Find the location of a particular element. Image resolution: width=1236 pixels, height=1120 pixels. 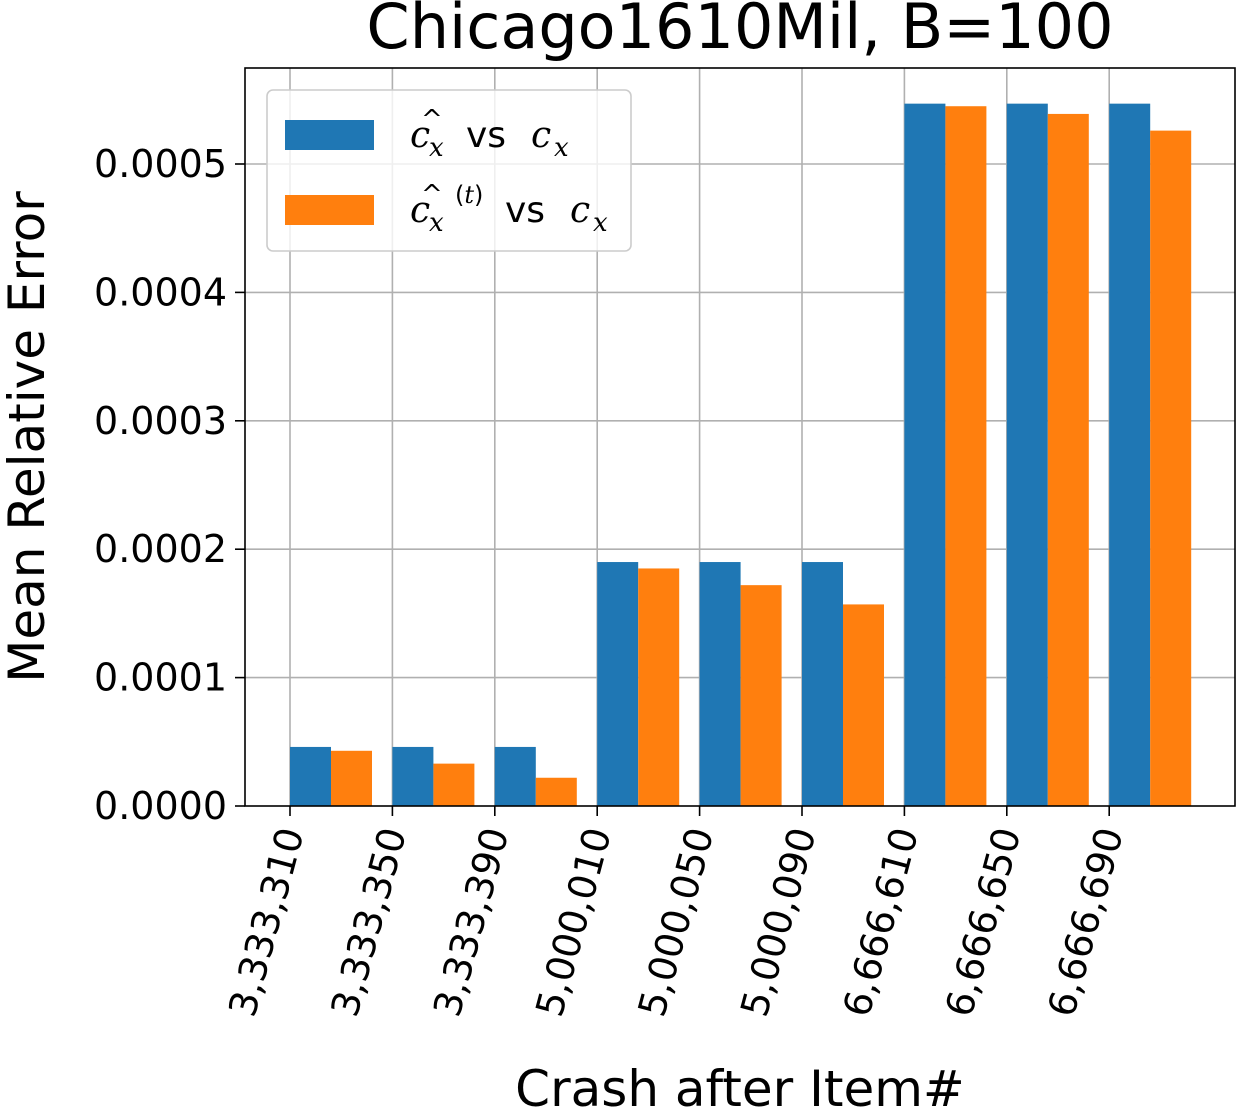

x-tick-label: 5,000,050 is located at coordinates (676, 922).